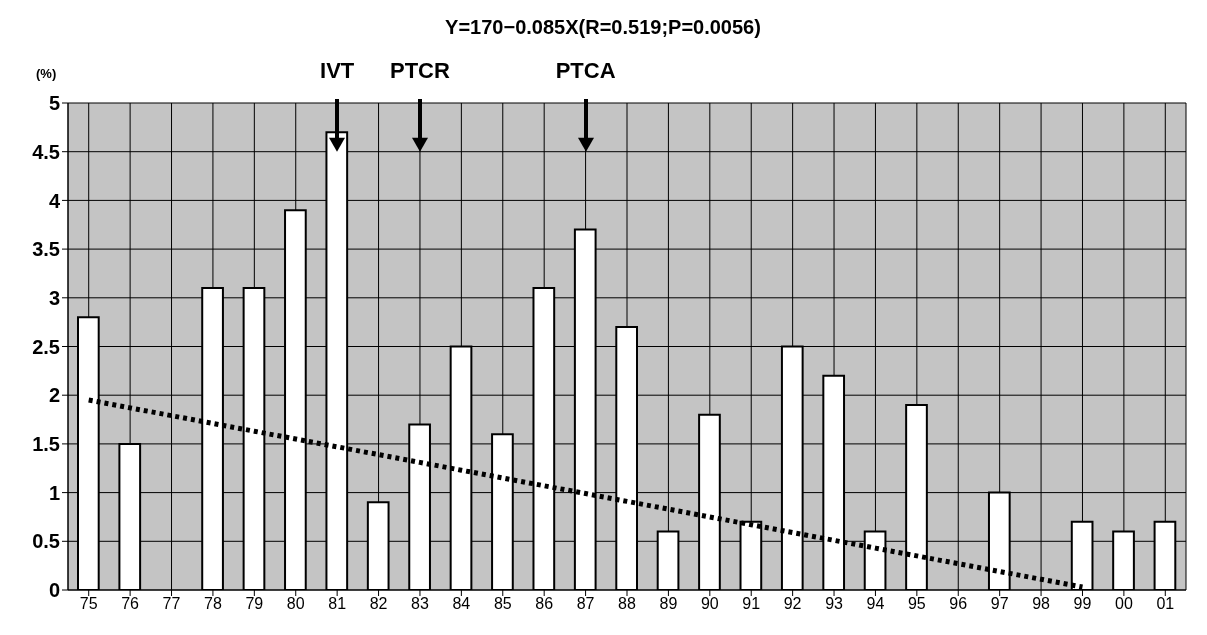 This screenshot has width=1207, height=635. Describe the element at coordinates (1082, 604) in the screenshot. I see `x-tick-label: 99` at that location.